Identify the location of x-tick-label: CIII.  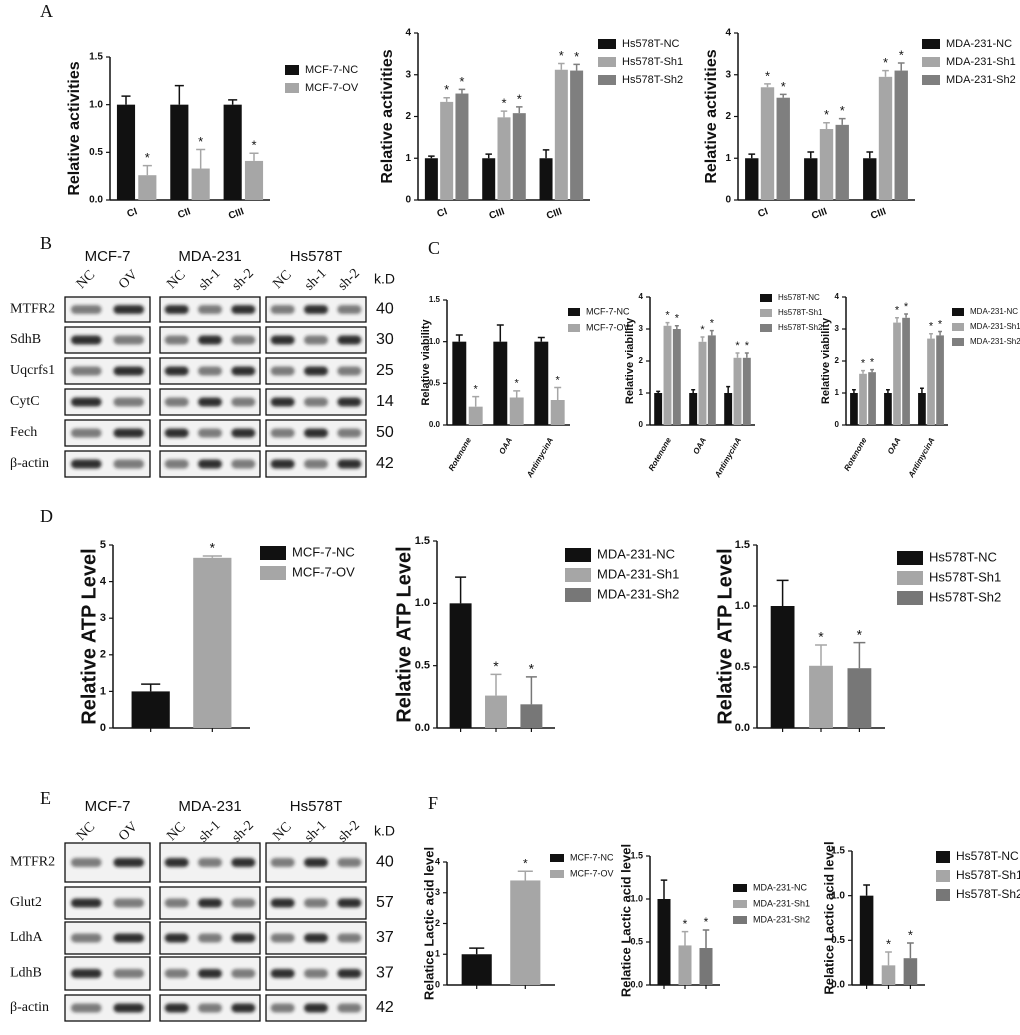
(497, 214).